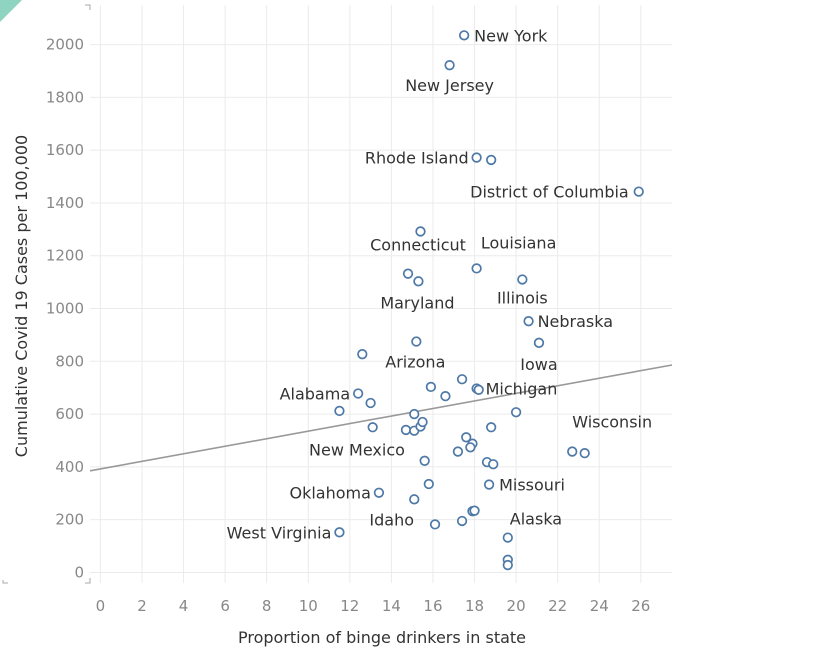 Image resolution: width=826 pixels, height=663 pixels. I want to click on y-tick-label: 0, so click(79, 572).